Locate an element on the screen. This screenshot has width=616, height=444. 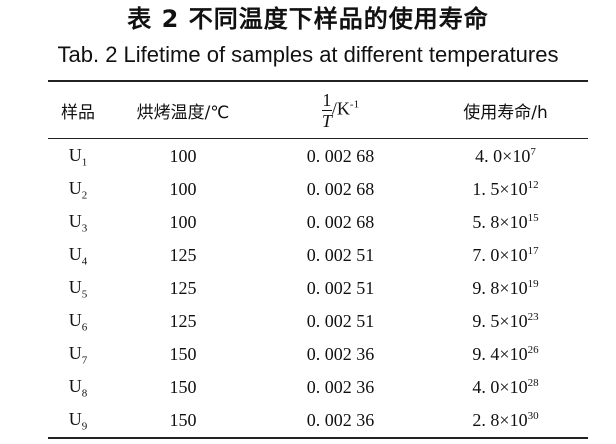
lifetime-exponent: 26 is located at coordinates (533, 350).